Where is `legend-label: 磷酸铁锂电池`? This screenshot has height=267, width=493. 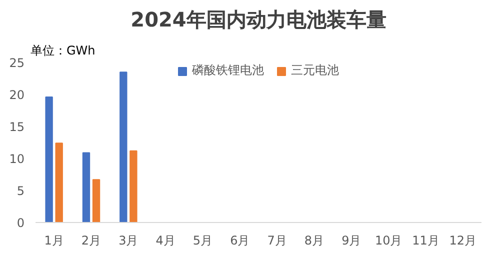 legend-label: 磷酸铁锂电池 is located at coordinates (228, 70).